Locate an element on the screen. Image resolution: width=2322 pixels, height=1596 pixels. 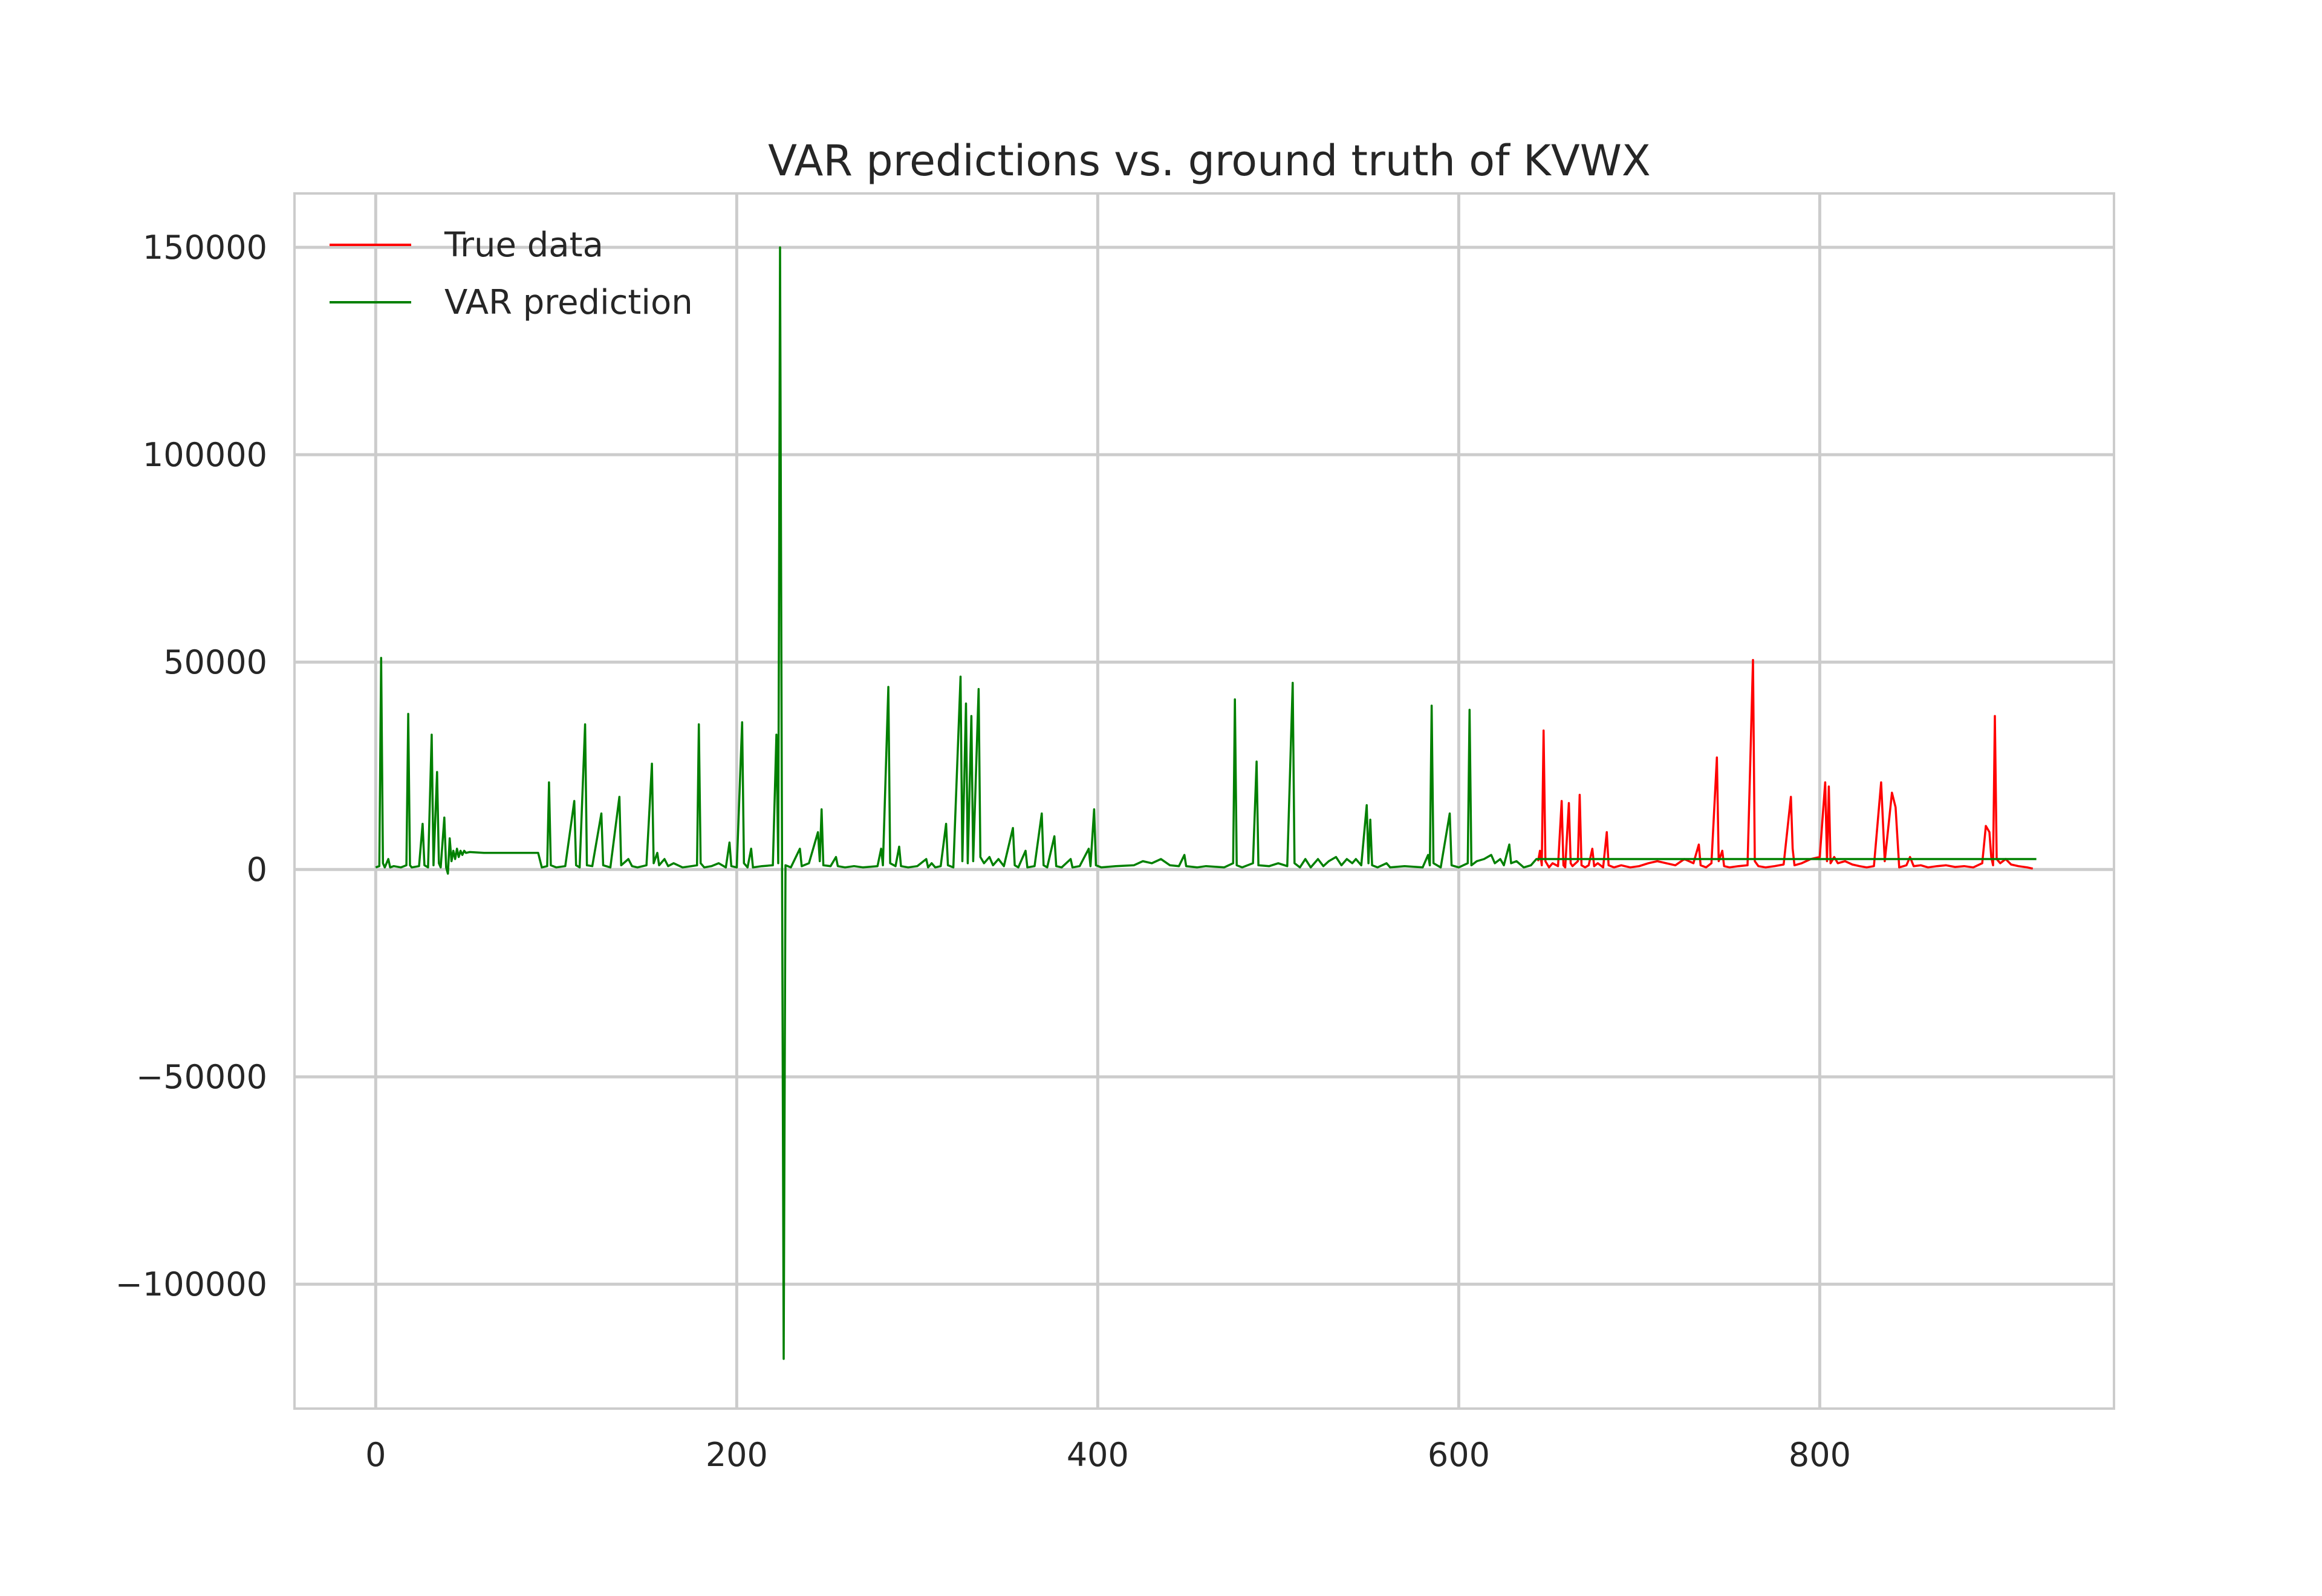
y-tick-label-0: −100000 is located at coordinates (191, 1284).